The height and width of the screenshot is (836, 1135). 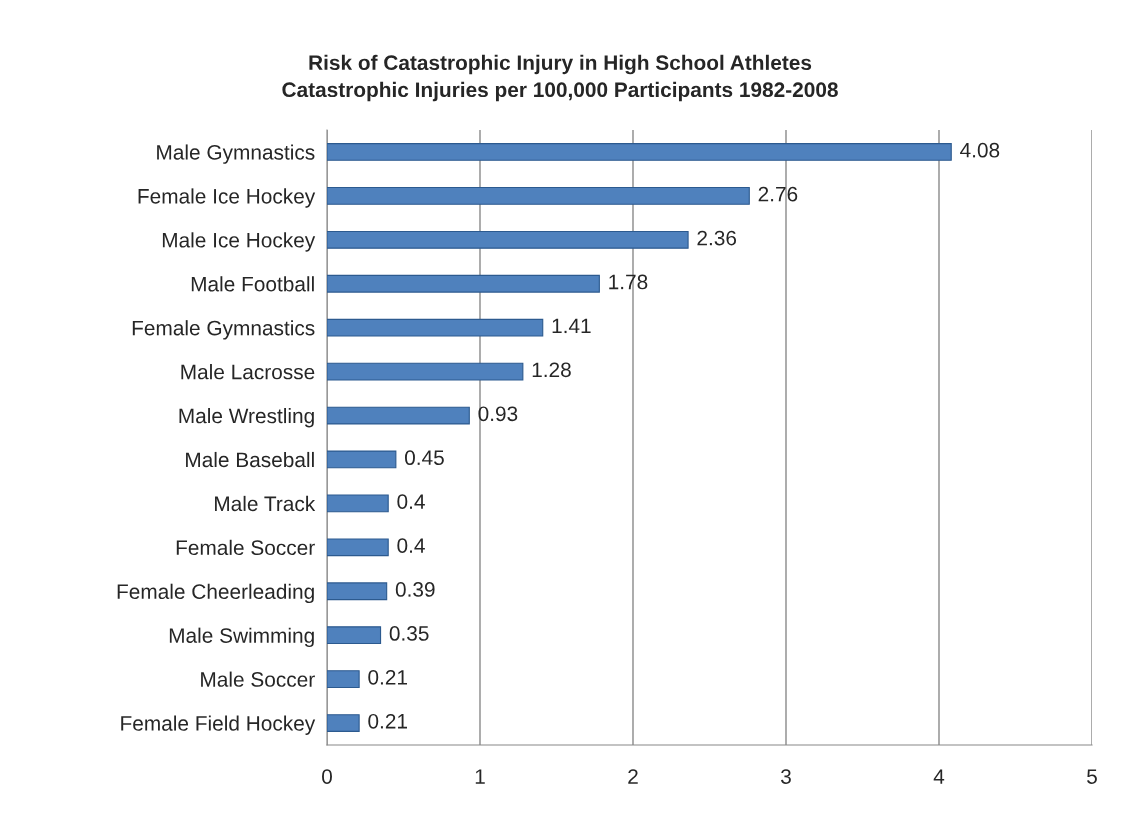 What do you see at coordinates (424, 458) in the screenshot?
I see `data-label: 0.45` at bounding box center [424, 458].